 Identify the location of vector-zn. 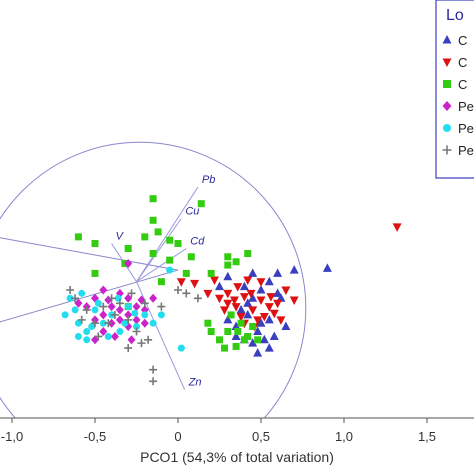
(161, 335).